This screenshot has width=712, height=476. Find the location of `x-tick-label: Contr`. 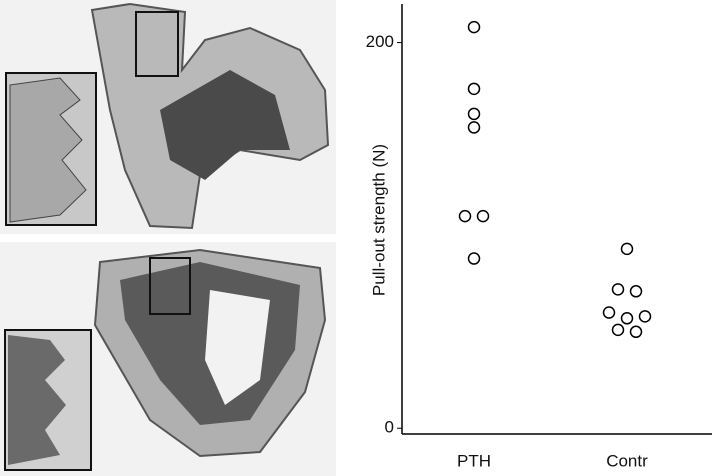

x-tick-label: Contr is located at coordinates (627, 460).